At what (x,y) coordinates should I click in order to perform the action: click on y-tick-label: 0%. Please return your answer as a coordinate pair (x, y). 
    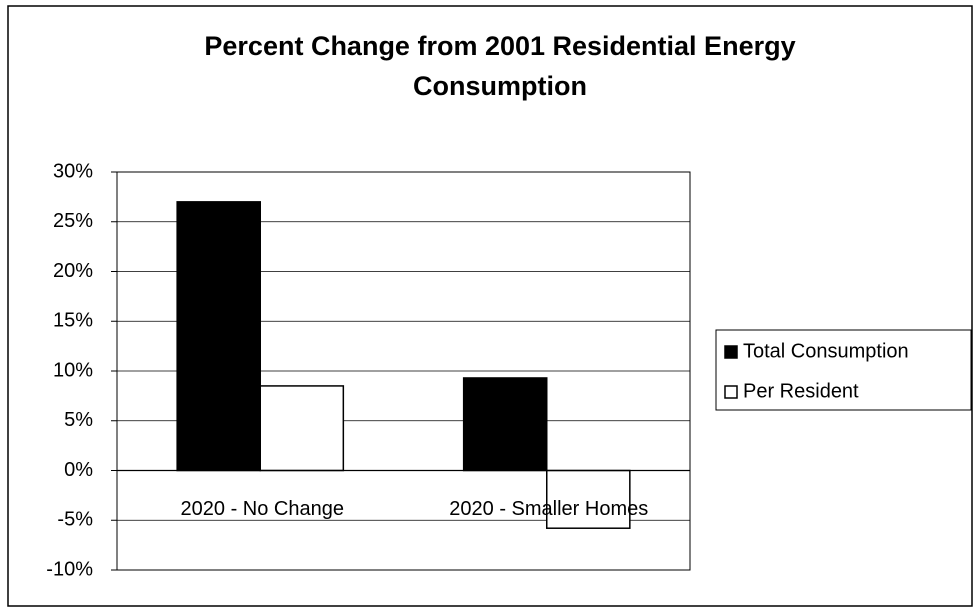
    Looking at the image, I should click on (78, 470).